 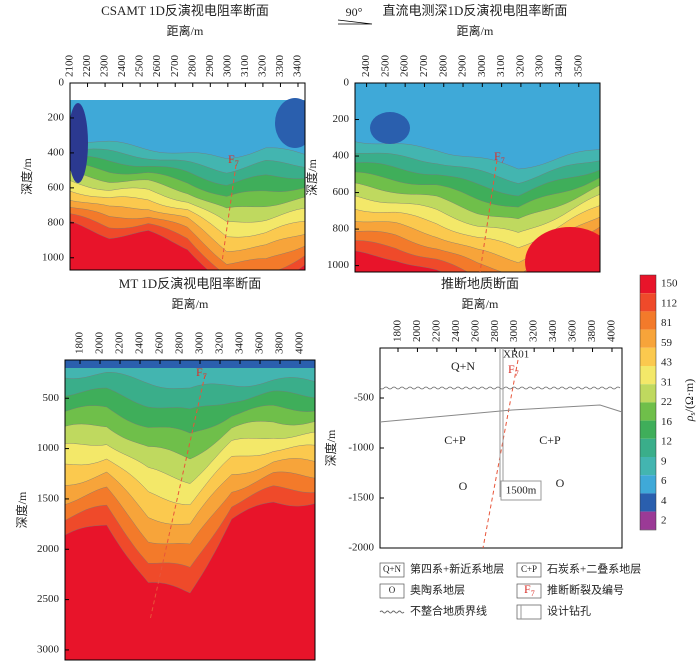 What do you see at coordinates (669, 284) in the screenshot?
I see `colorbar-label: 150` at bounding box center [669, 284].